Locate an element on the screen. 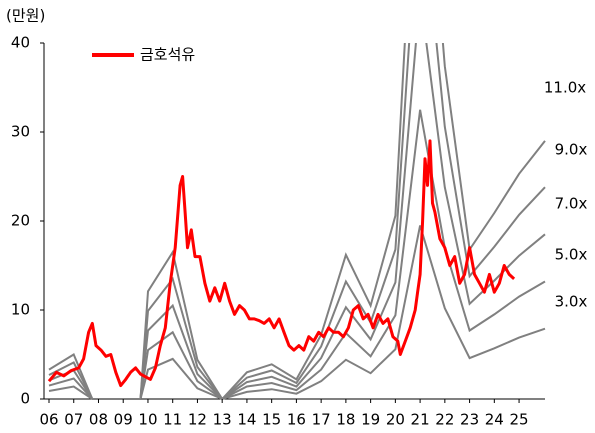 The height and width of the screenshot is (433, 595). x-tick-label: 08 is located at coordinates (98, 420).